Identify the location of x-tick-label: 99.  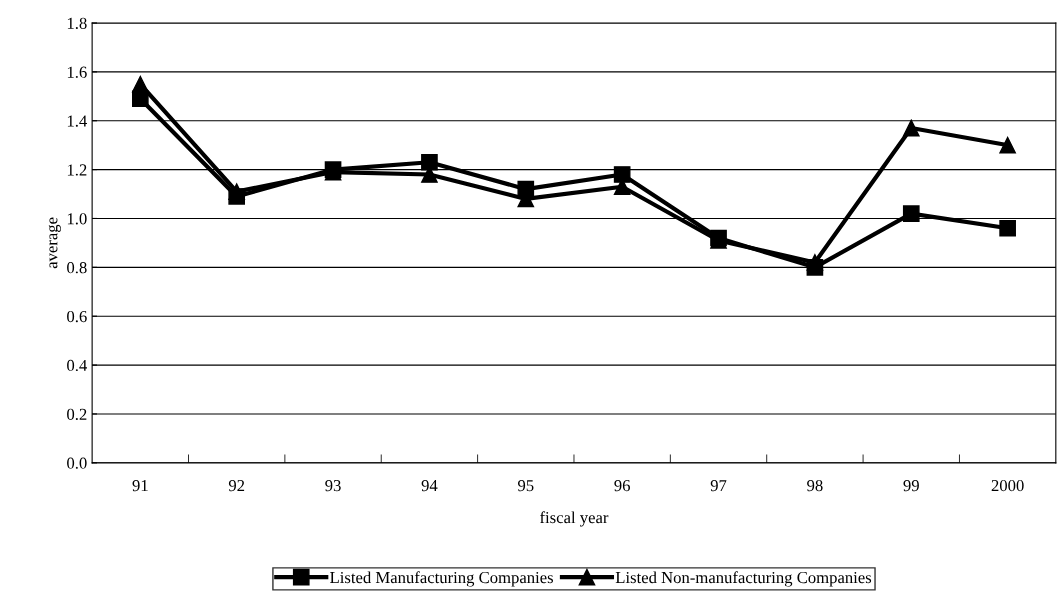
(911, 486).